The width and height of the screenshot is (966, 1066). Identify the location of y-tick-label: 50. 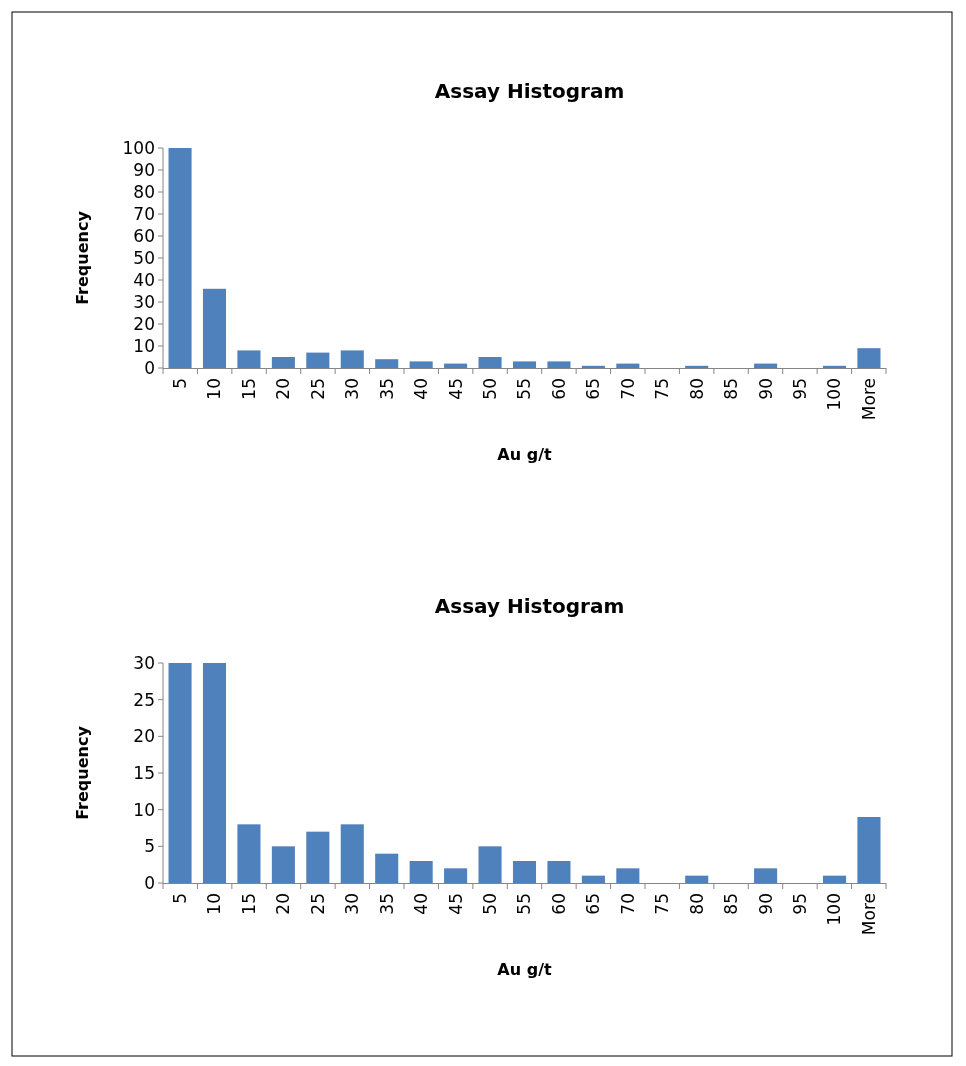
(144, 257).